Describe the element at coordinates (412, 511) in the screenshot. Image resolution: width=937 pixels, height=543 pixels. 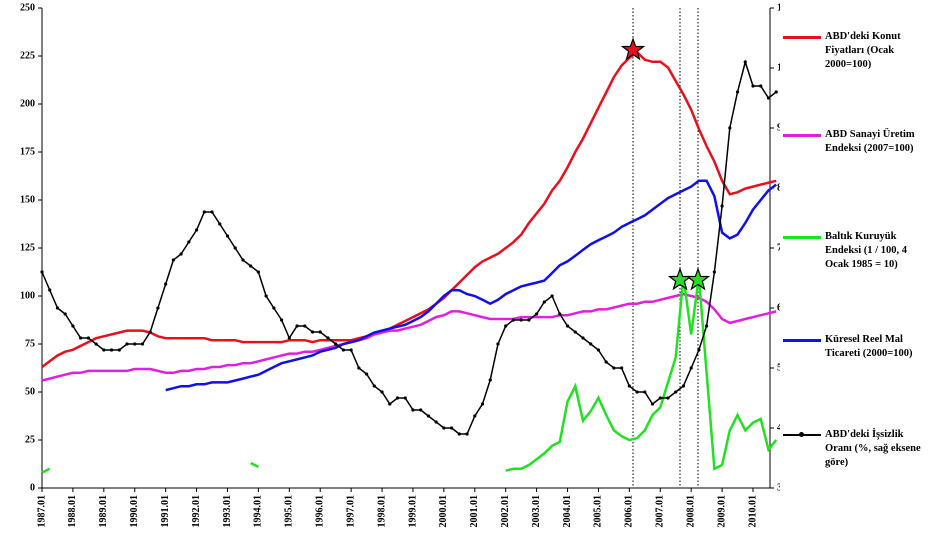
I see `x-tick-label: 1999.01` at that location.